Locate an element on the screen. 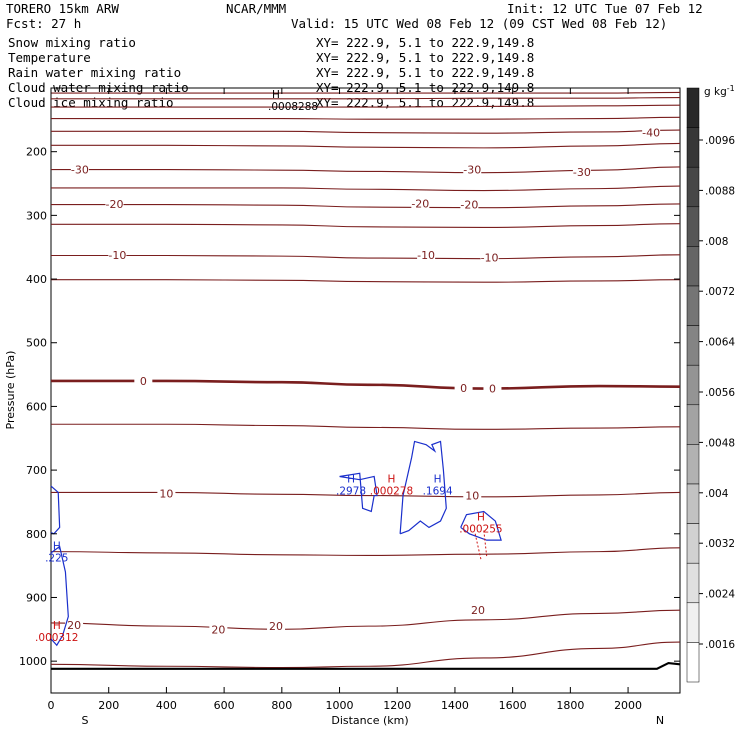 The image size is (740, 740). colorbar-label: .0032 is located at coordinates (720, 544).